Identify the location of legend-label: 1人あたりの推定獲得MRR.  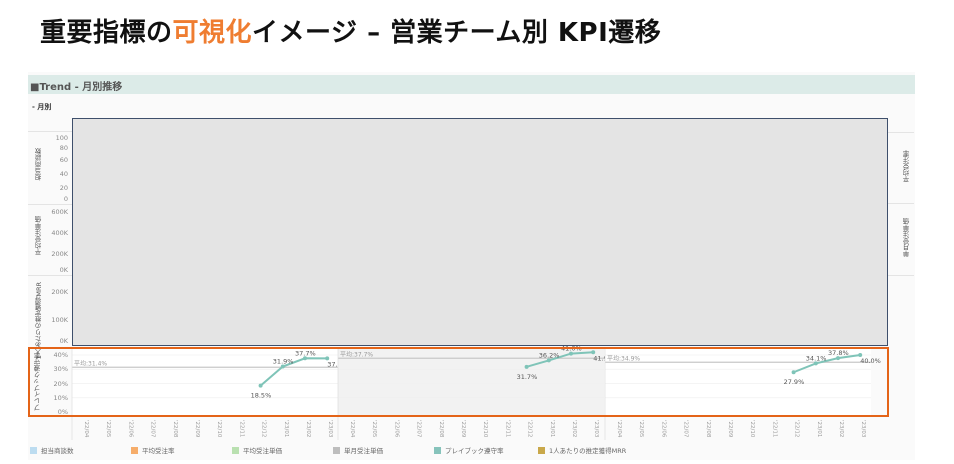
(588, 451).